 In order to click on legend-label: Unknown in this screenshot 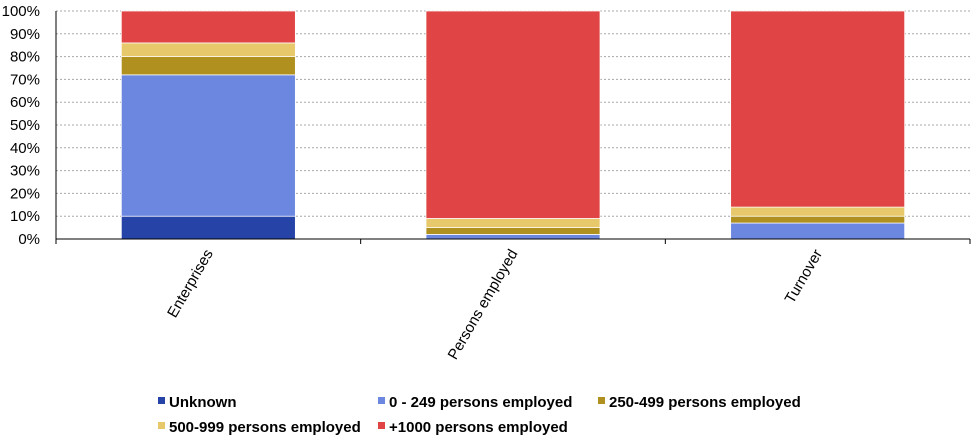, I will do `click(203, 402)`.